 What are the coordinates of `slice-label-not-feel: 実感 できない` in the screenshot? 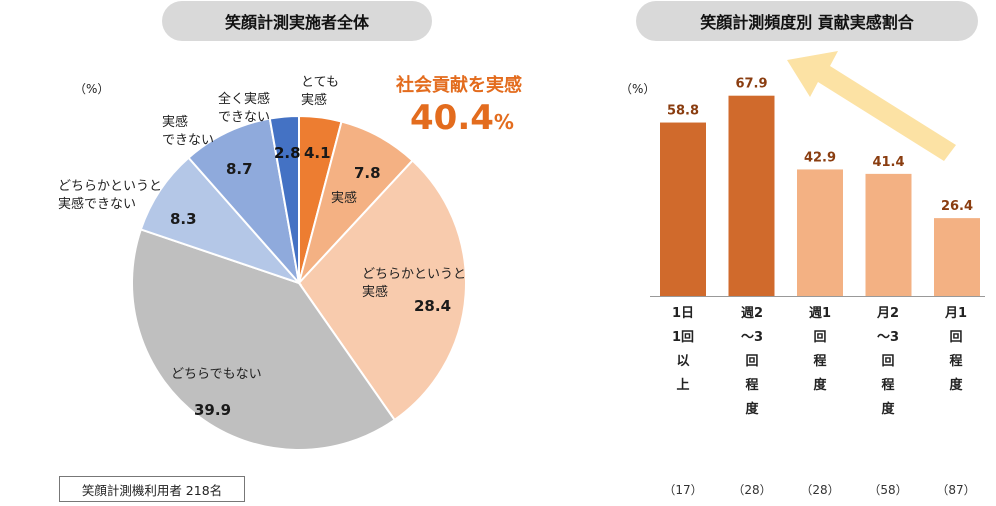 It's located at (188, 131).